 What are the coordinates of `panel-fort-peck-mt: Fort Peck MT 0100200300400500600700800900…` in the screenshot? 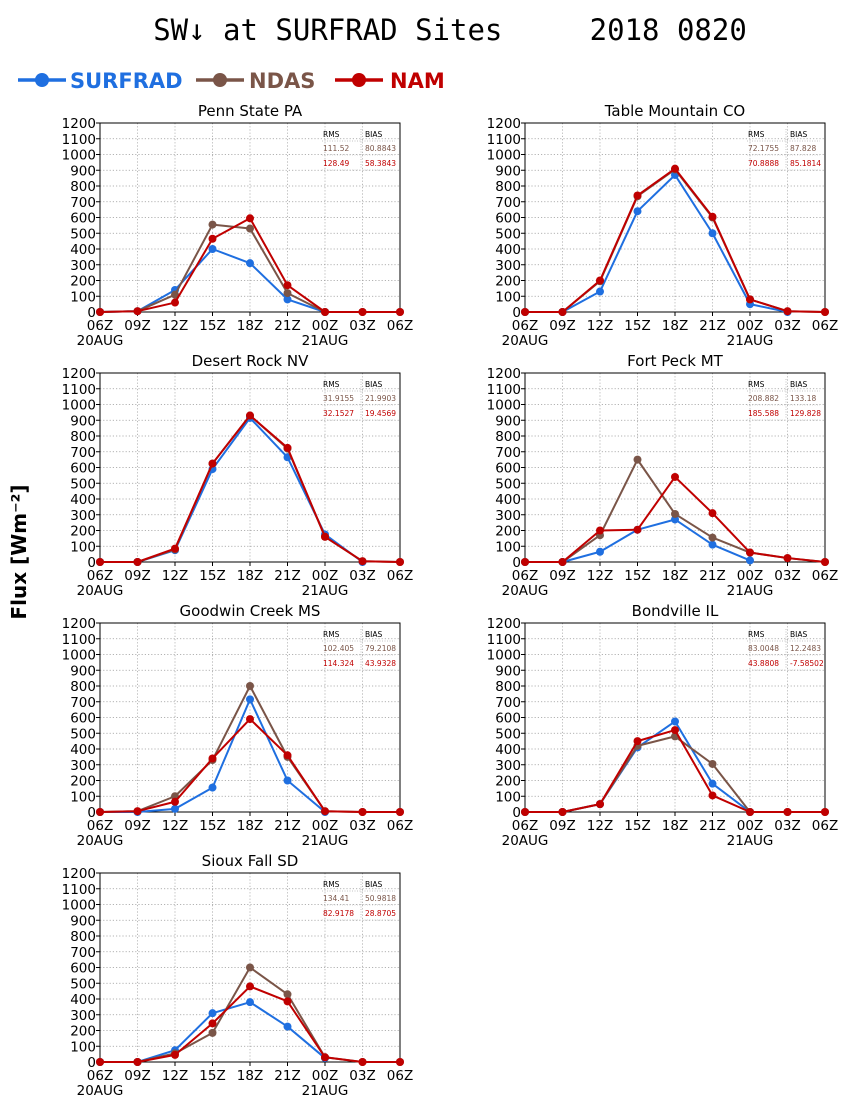 It's located at (663, 475).